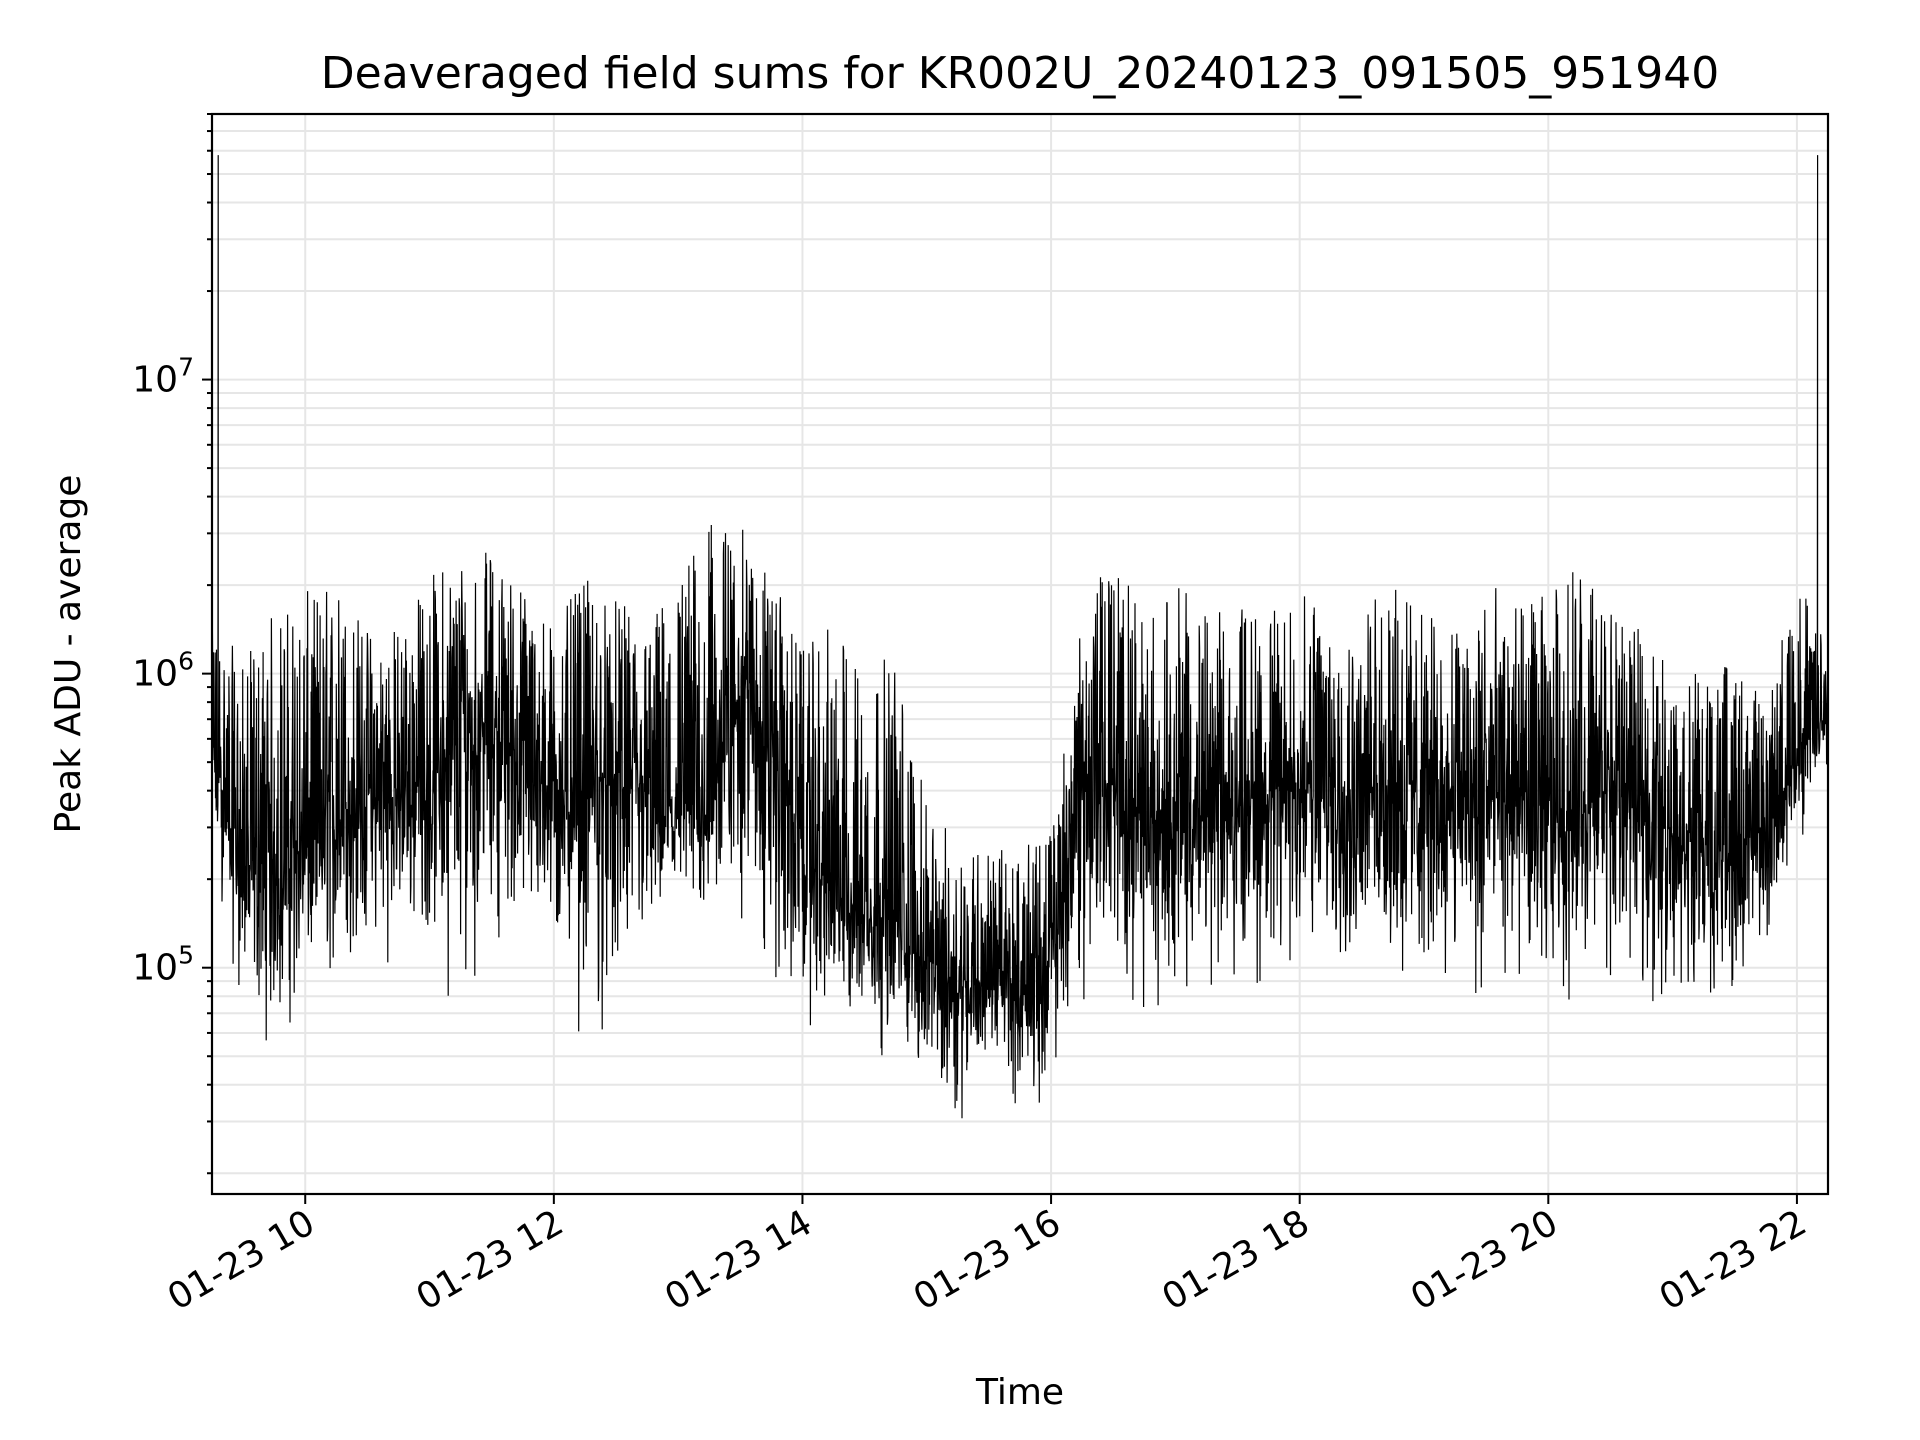 This screenshot has height=1440, width=1920. What do you see at coordinates (163, 671) in the screenshot?
I see `y-tick-label: 10⁶` at bounding box center [163, 671].